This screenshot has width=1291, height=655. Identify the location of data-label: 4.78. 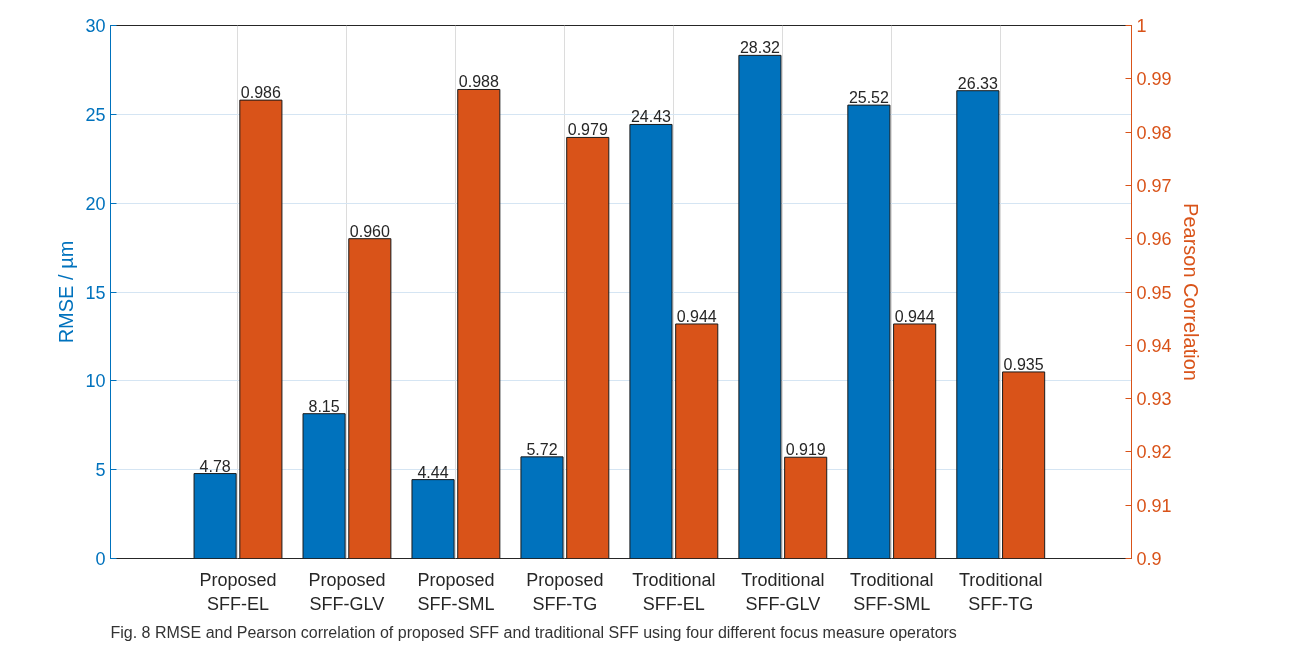
(215, 466).